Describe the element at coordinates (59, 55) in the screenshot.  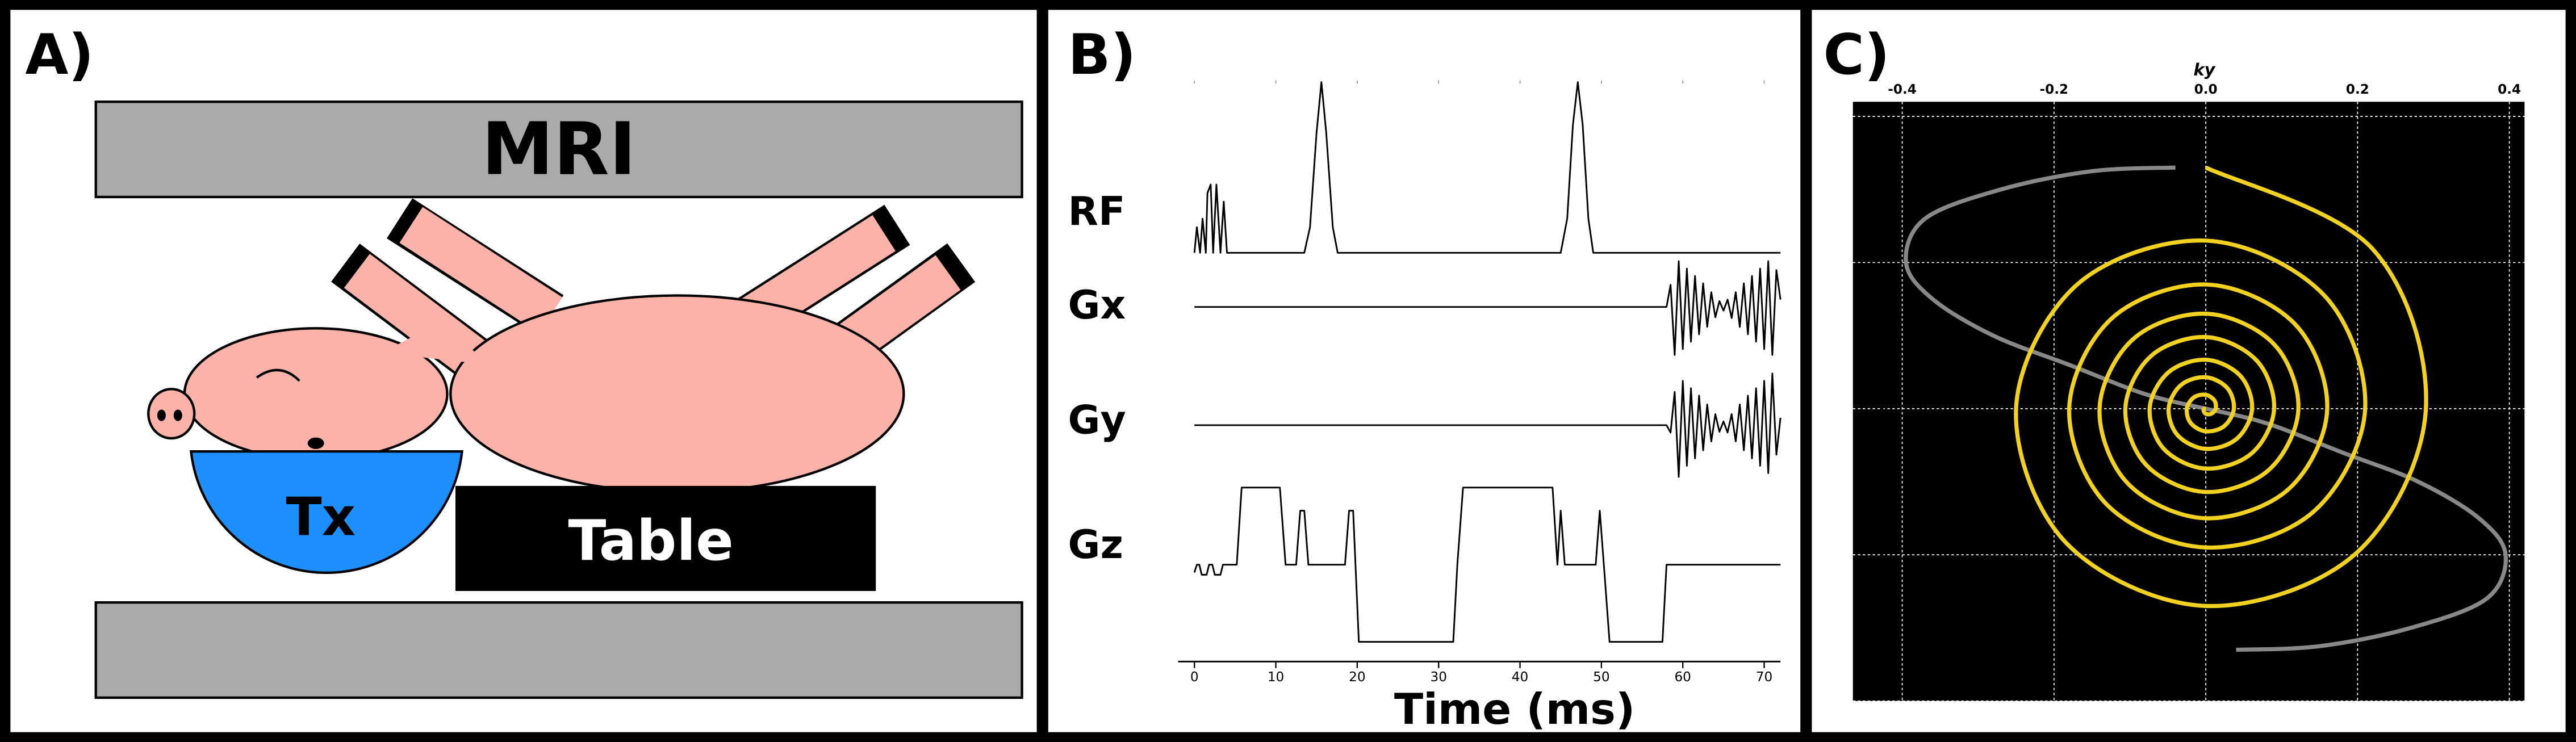
I see `panel-label: A)` at that location.